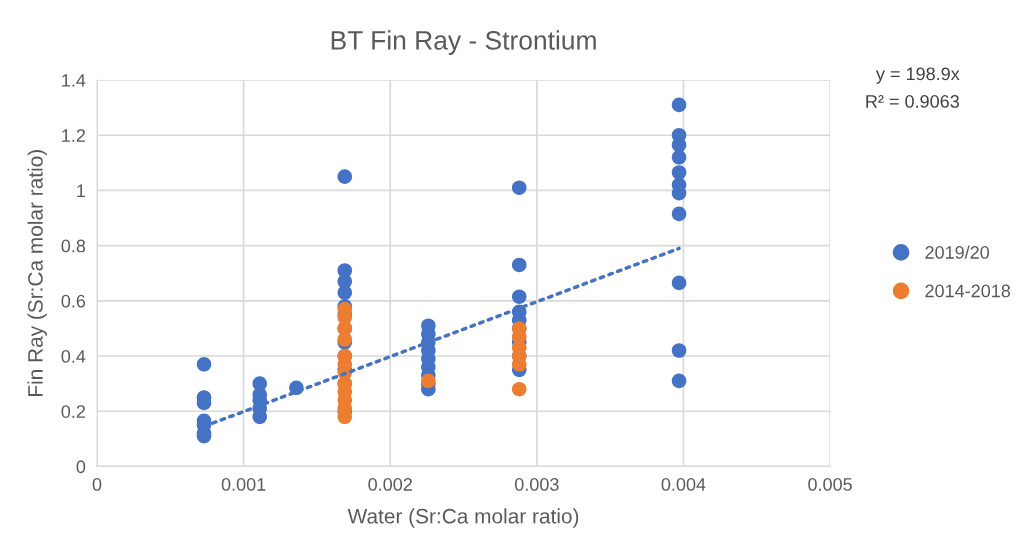 The height and width of the screenshot is (552, 1021). What do you see at coordinates (390, 484) in the screenshot?
I see `x-tick-label: 0.002` at bounding box center [390, 484].